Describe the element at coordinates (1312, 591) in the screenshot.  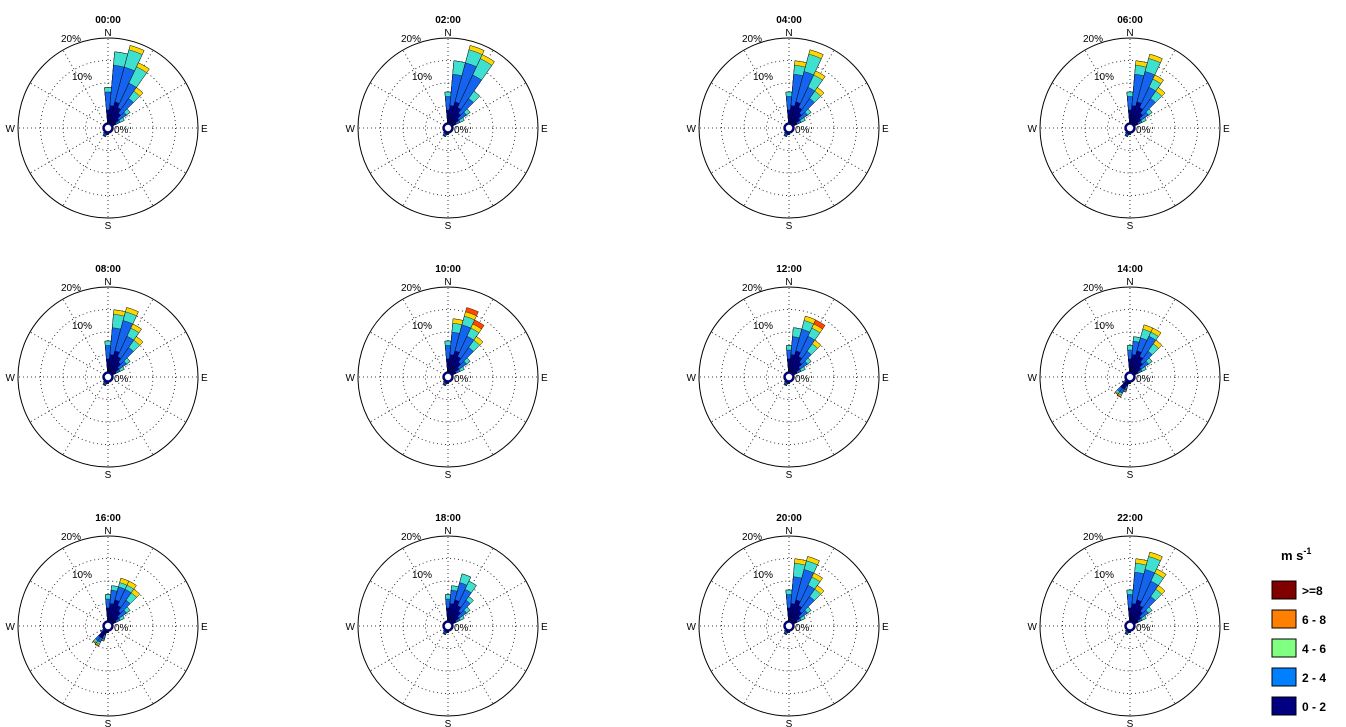
I see `legend-label: >=8` at that location.